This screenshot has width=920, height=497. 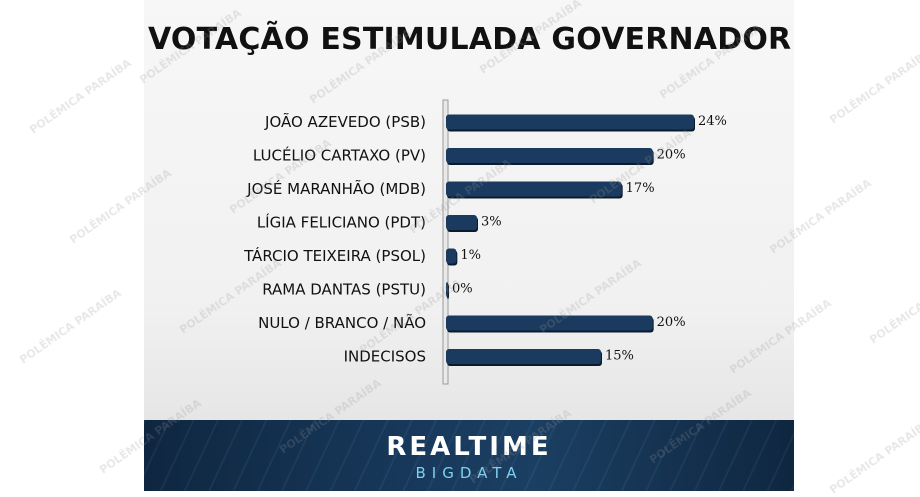 I want to click on data-label: 3%, so click(x=491, y=222).